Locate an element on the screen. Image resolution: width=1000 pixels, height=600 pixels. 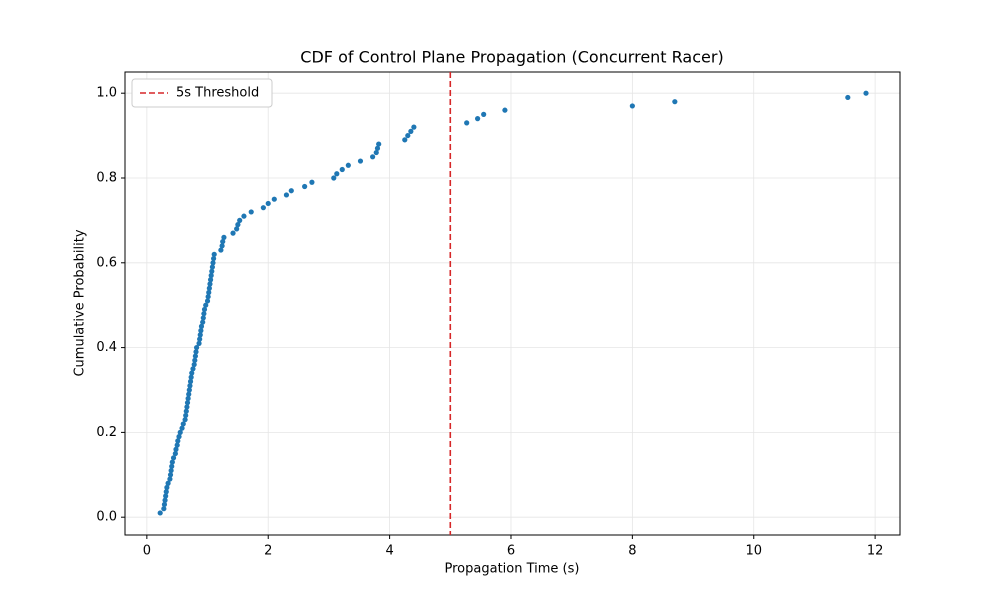
x-tick-label: 0 is located at coordinates (147, 551).